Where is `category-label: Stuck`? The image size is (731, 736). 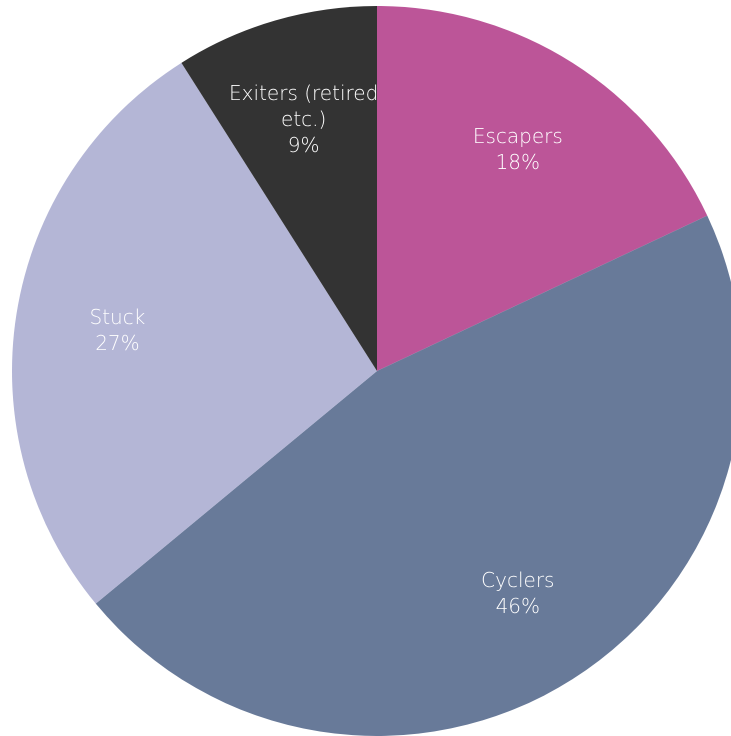 category-label: Stuck is located at coordinates (117, 316).